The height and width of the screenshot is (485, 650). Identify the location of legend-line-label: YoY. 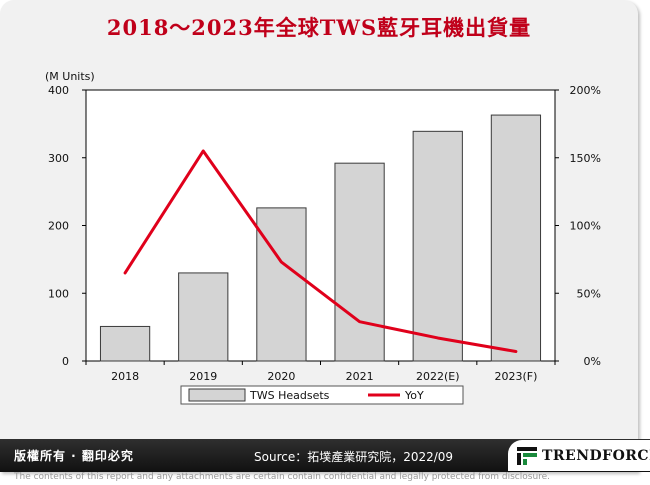
(414, 395).